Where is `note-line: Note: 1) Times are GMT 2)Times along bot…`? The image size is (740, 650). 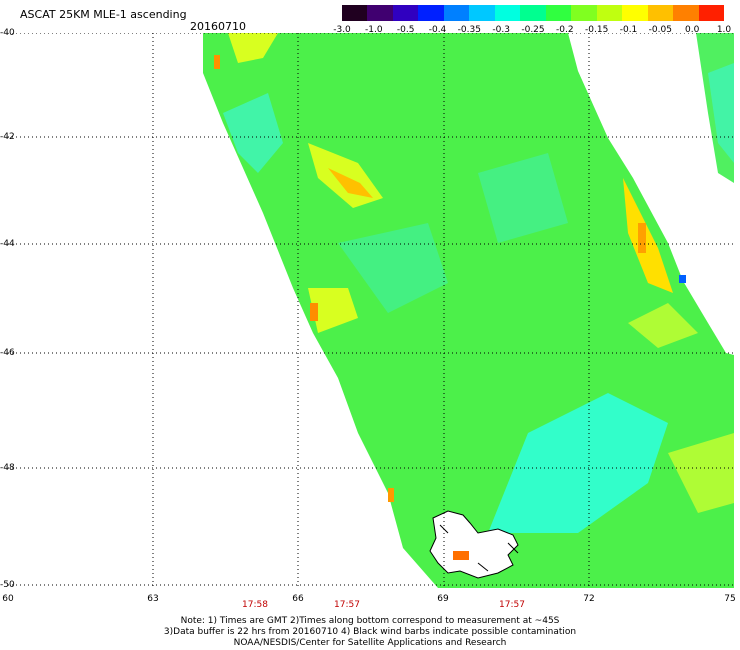 note-line: Note: 1) Times are GMT 2)Times along bot… is located at coordinates (370, 621).